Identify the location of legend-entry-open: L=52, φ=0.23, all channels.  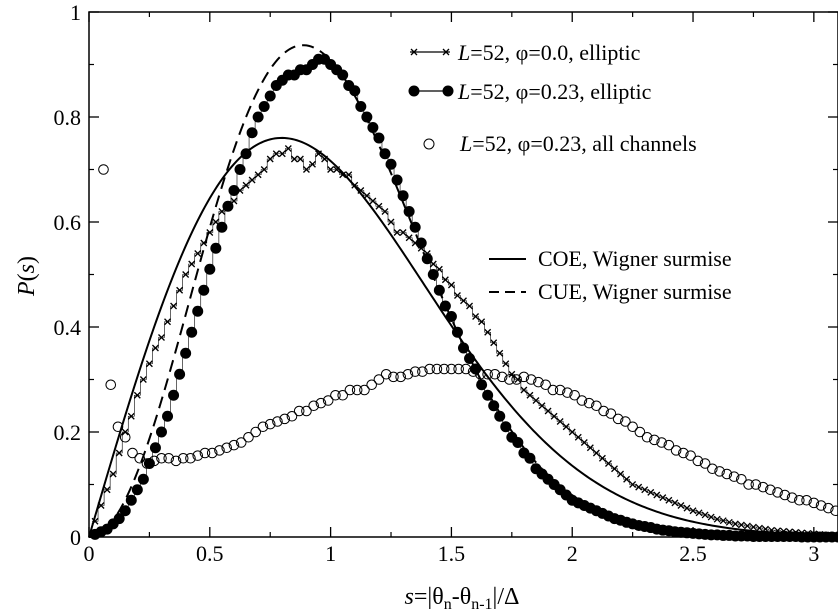
(560, 143).